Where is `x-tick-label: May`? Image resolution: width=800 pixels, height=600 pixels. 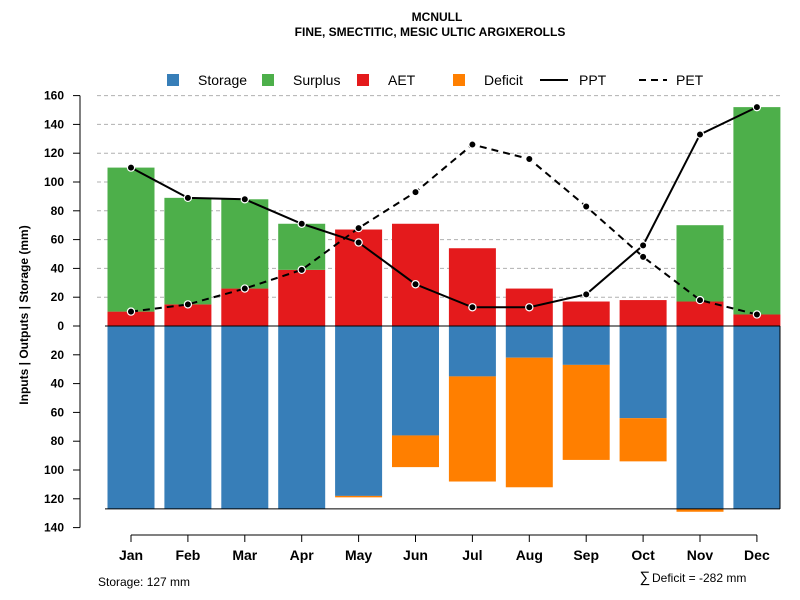
x-tick-label: May is located at coordinates (358, 555).